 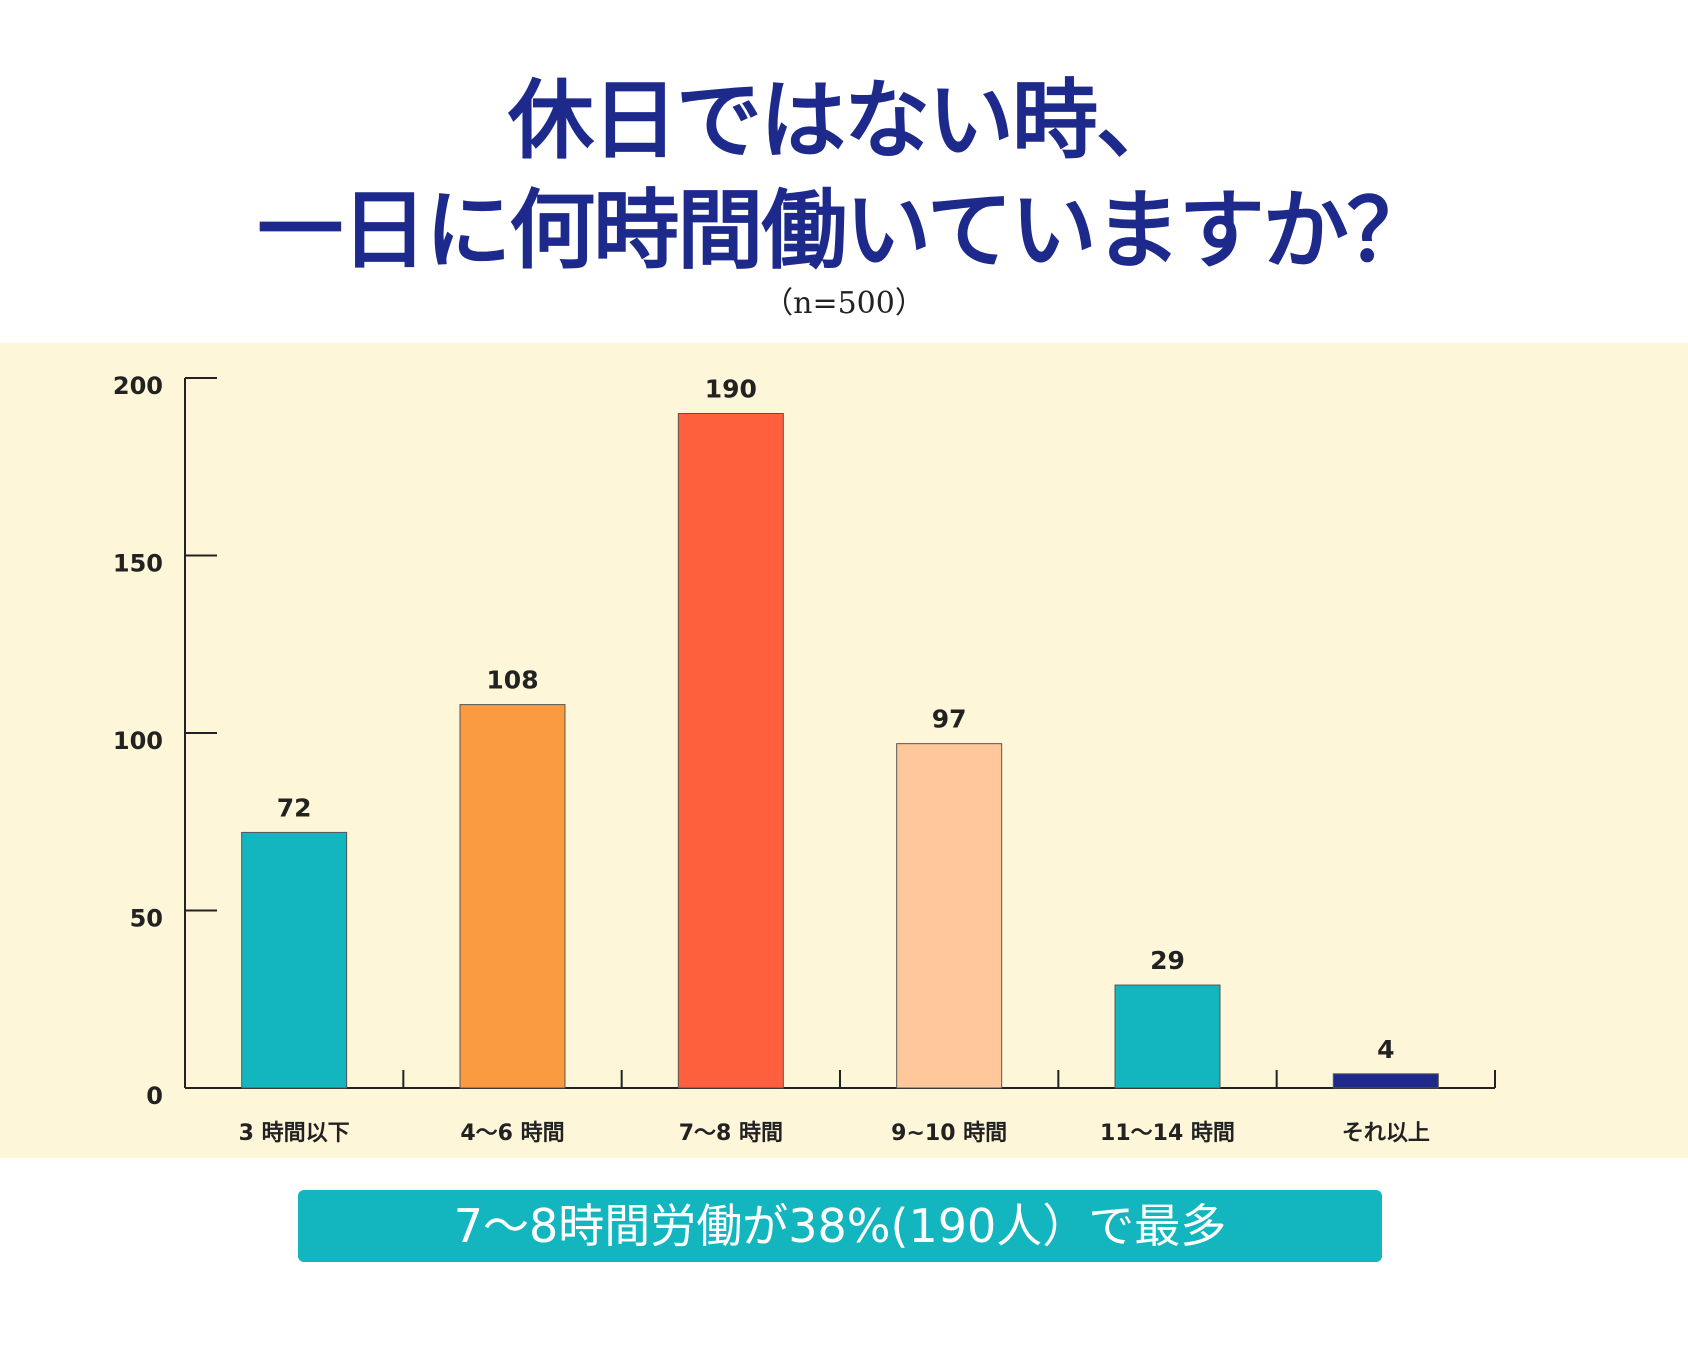 What do you see at coordinates (138, 564) in the screenshot?
I see `y-tick-label: 150` at bounding box center [138, 564].